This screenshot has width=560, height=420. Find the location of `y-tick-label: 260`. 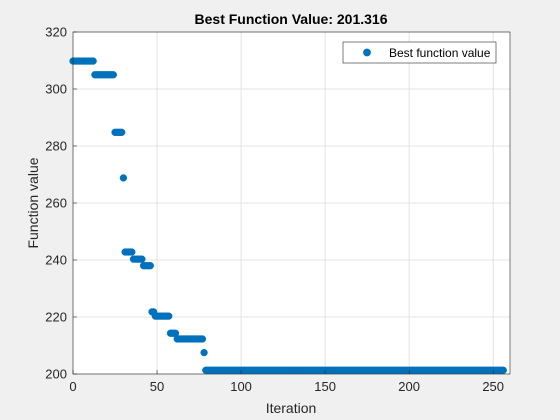

y-tick-label: 260 is located at coordinates (56, 203).